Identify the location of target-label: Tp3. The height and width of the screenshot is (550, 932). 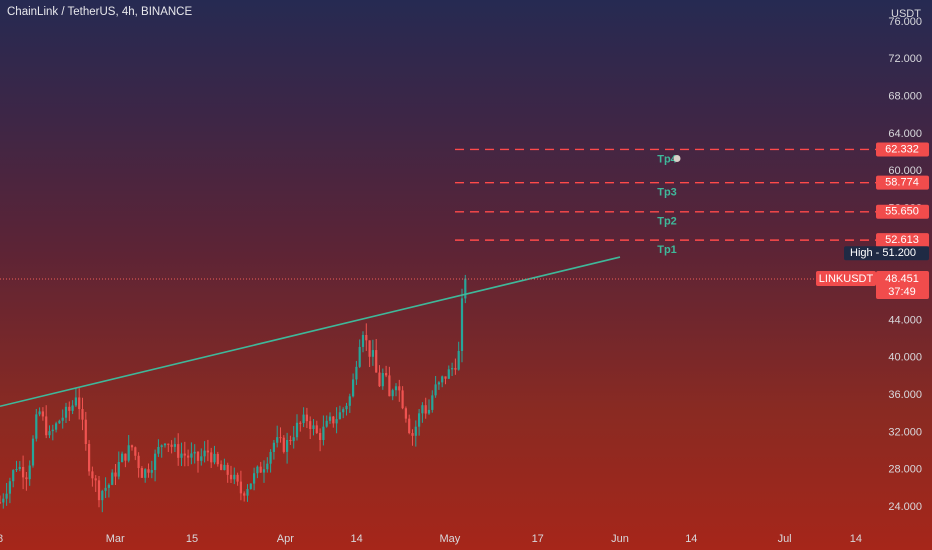
(667, 193).